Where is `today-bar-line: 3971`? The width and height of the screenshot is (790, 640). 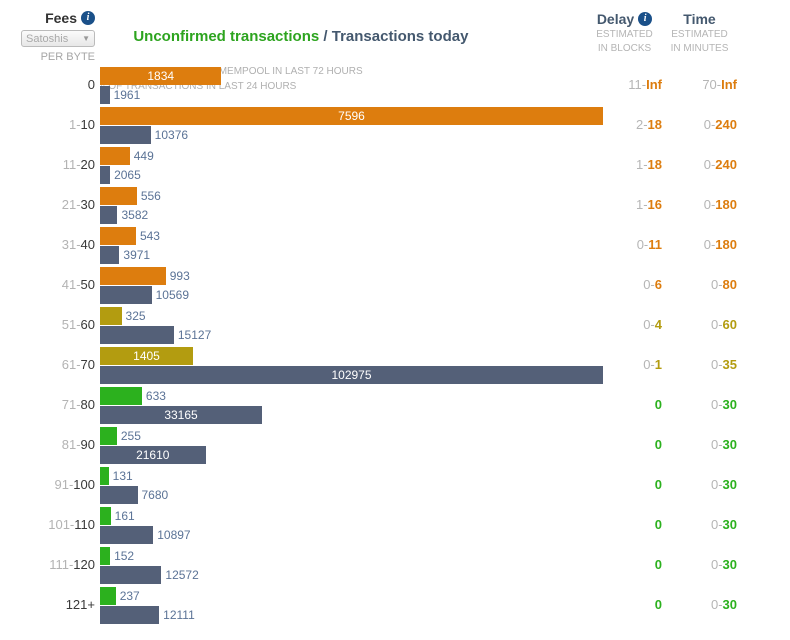
today-bar-line: 3971 is located at coordinates (420, 254).